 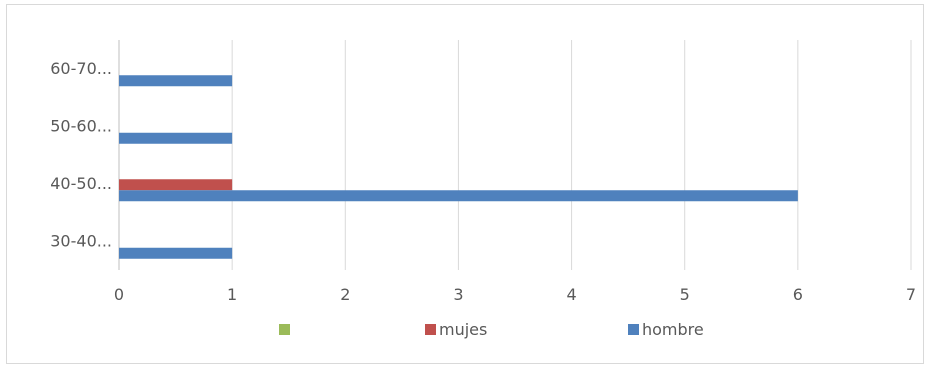 What do you see at coordinates (463, 329) in the screenshot?
I see `legend-label: mujes` at bounding box center [463, 329].